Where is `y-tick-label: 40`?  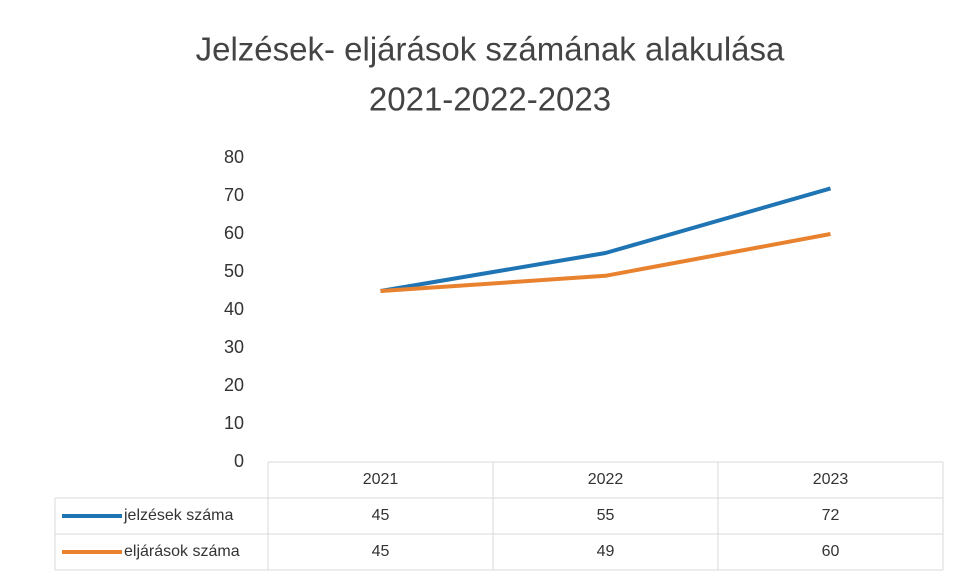
y-tick-label: 40 is located at coordinates (234, 309).